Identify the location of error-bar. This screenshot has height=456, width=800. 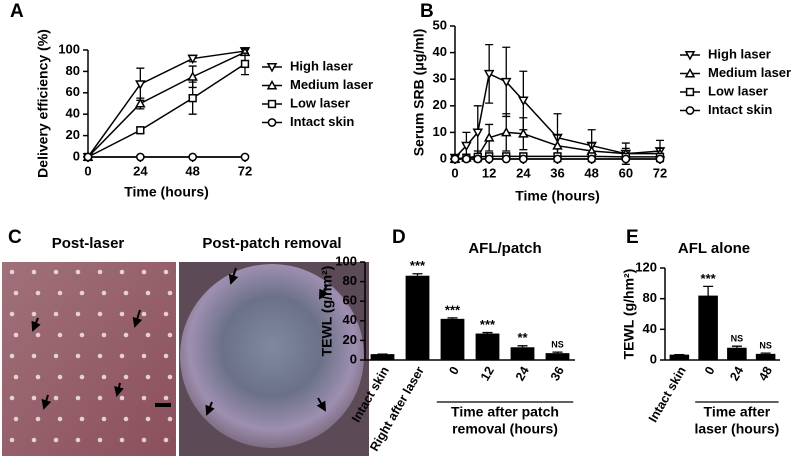
(522, 346).